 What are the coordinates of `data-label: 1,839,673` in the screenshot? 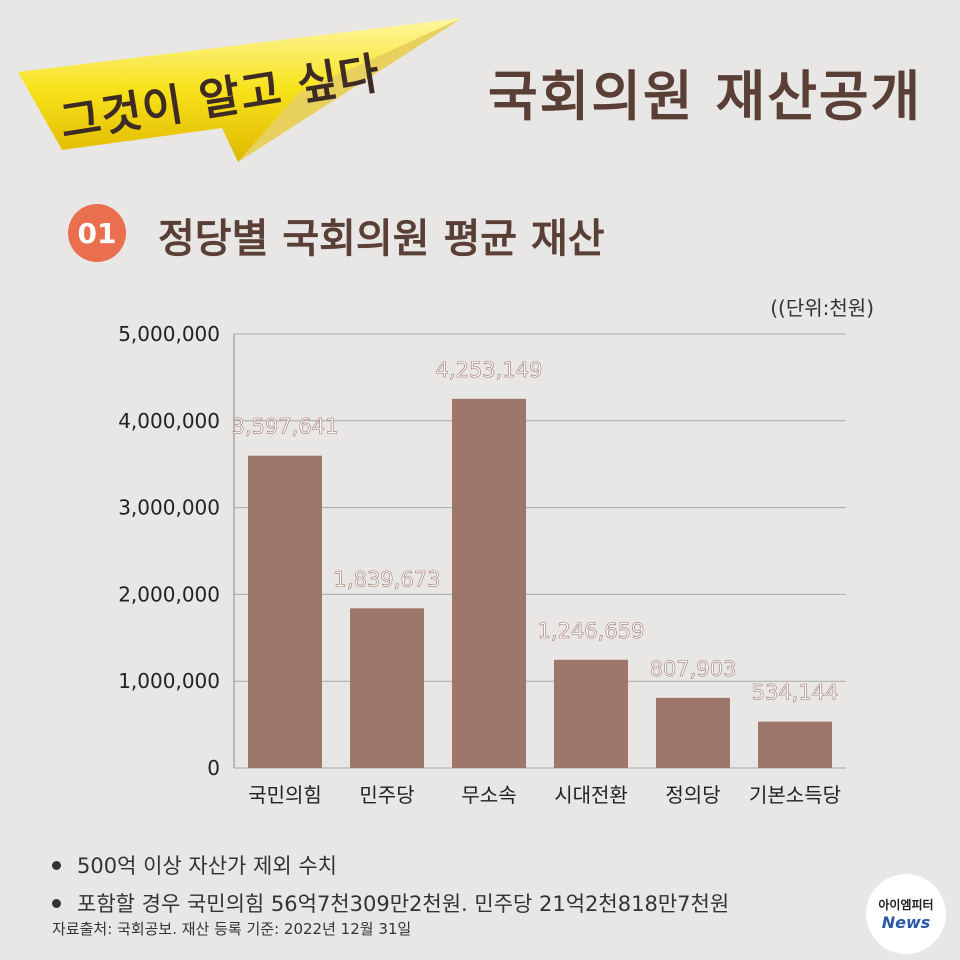 It's located at (387, 579).